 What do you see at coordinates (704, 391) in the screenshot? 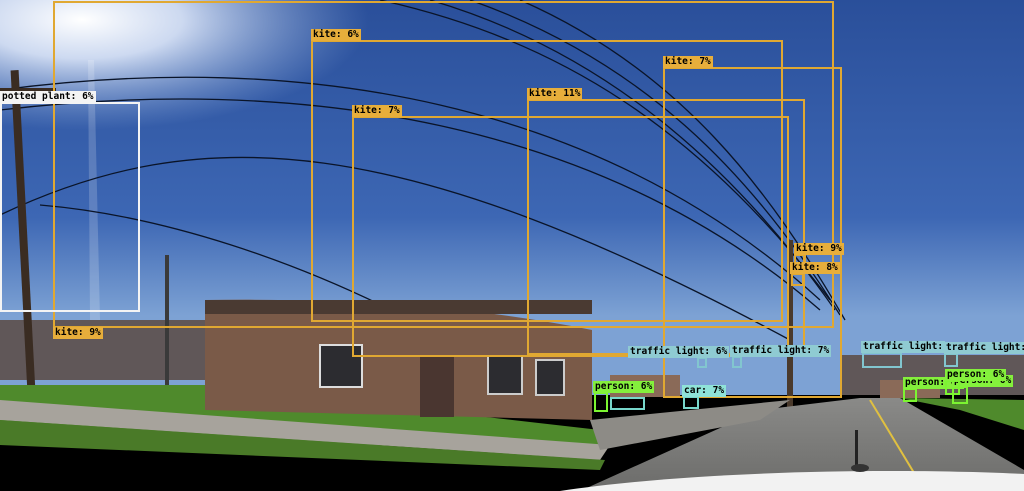
I see `car-label: car: 7%` at bounding box center [704, 391].